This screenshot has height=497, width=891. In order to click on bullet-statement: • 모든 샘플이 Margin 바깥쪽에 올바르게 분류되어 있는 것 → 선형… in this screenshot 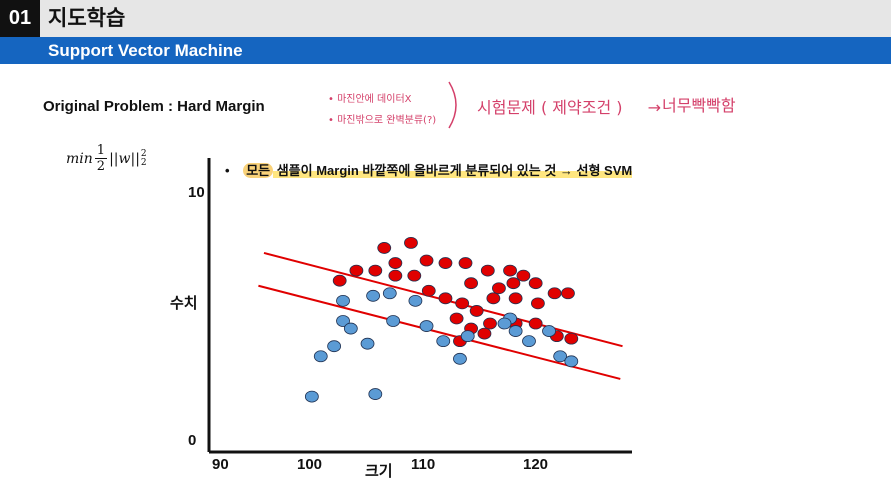, I will do `click(429, 169)`.